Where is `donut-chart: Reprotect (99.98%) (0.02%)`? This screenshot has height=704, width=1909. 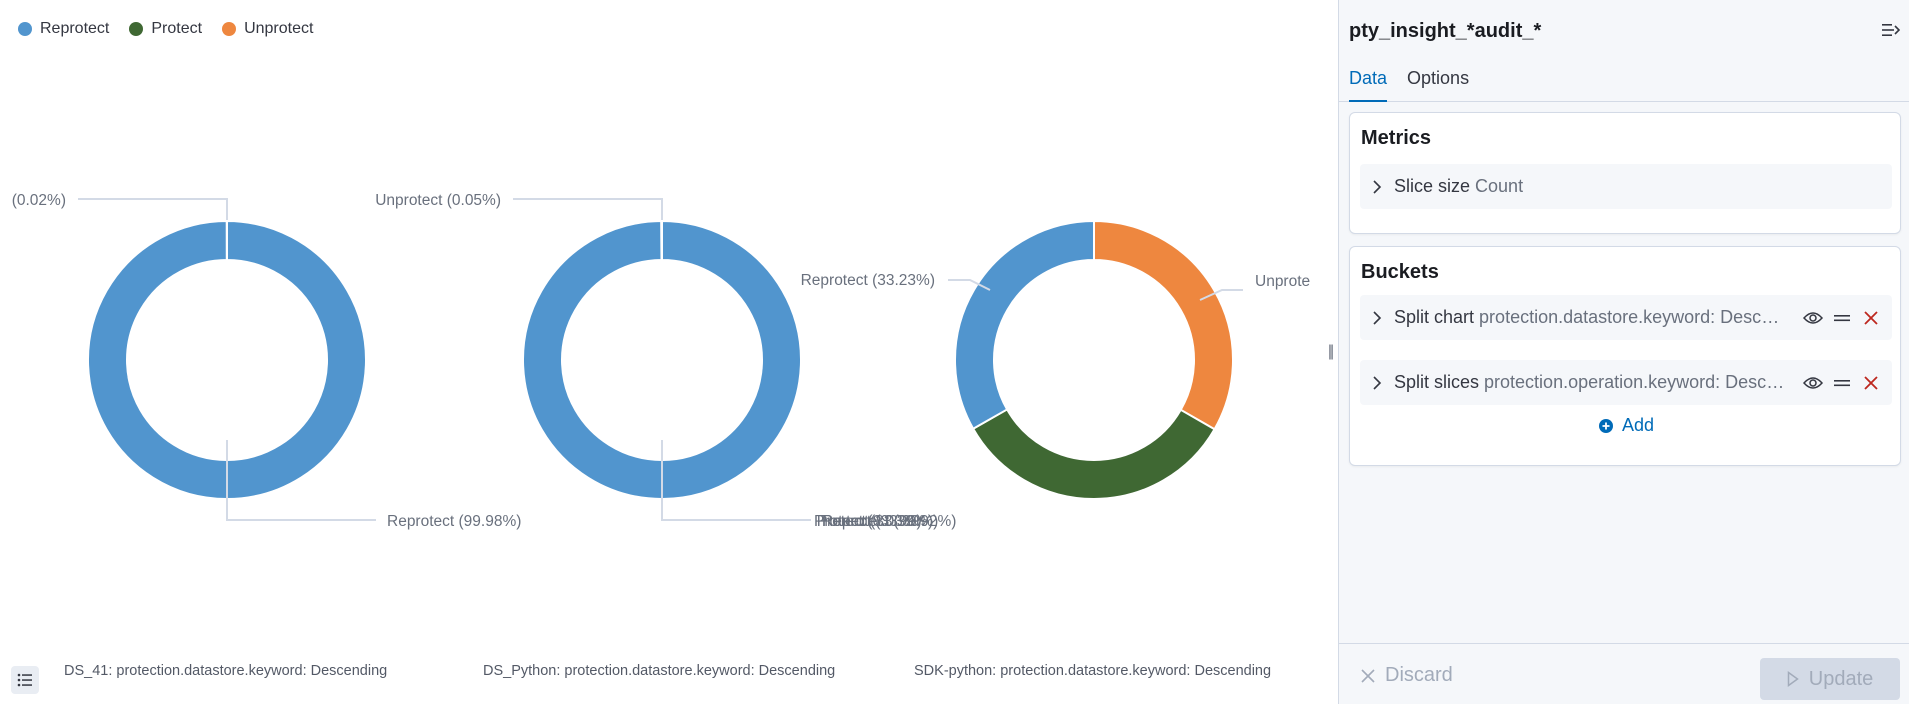 donut-chart: Reprotect (99.98%) (0.02%) is located at coordinates (267, 361).